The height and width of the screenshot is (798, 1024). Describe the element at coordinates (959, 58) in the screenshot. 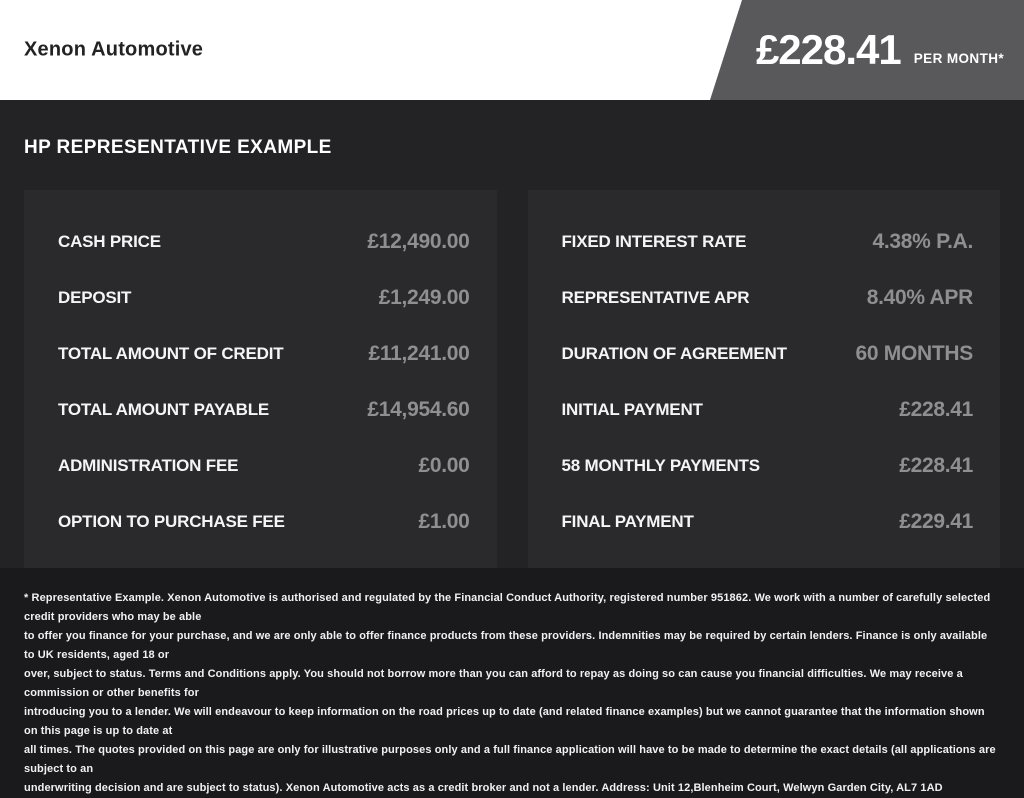

I see `monthly-price-period: PER MONTH*` at that location.